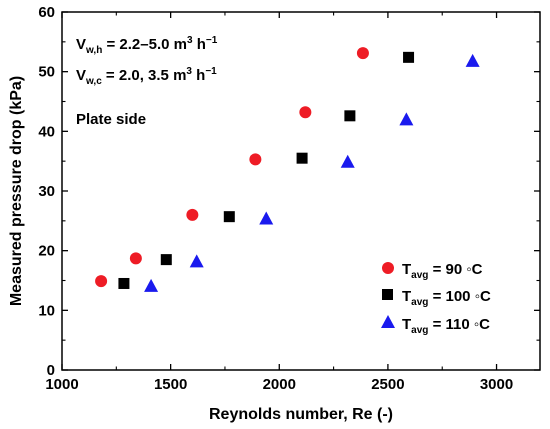  I want to click on legend-label-90: Tavg = 90 ◦C, so click(442, 271).